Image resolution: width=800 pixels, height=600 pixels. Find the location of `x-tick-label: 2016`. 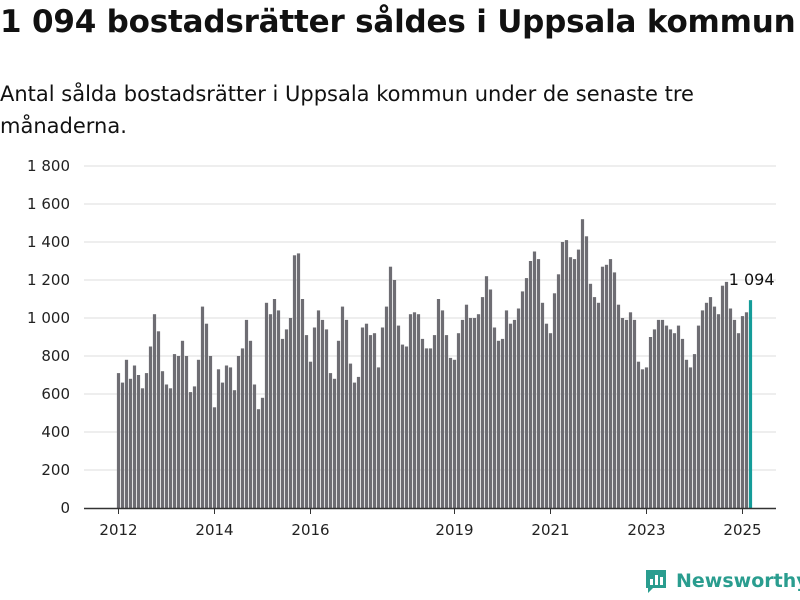

x-tick-label: 2016 is located at coordinates (310, 530).